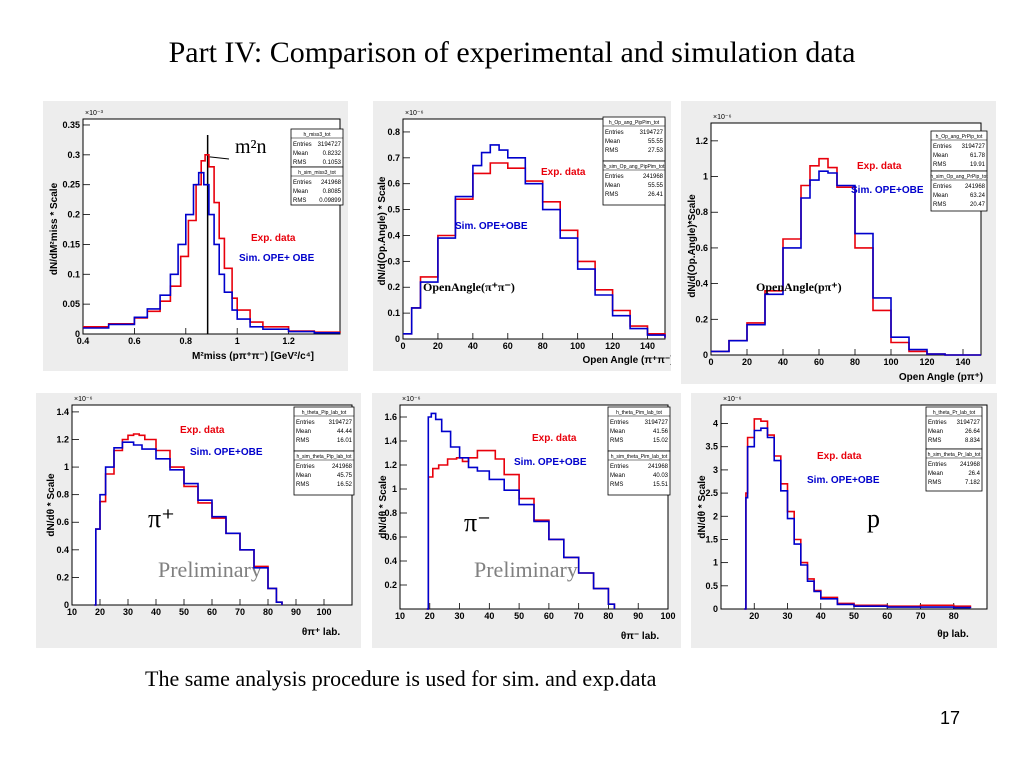 The width and height of the screenshot is (1024, 768). What do you see at coordinates (94, 113) in the screenshot?
I see `axis-exponent: ×10⁻³` at bounding box center [94, 113].